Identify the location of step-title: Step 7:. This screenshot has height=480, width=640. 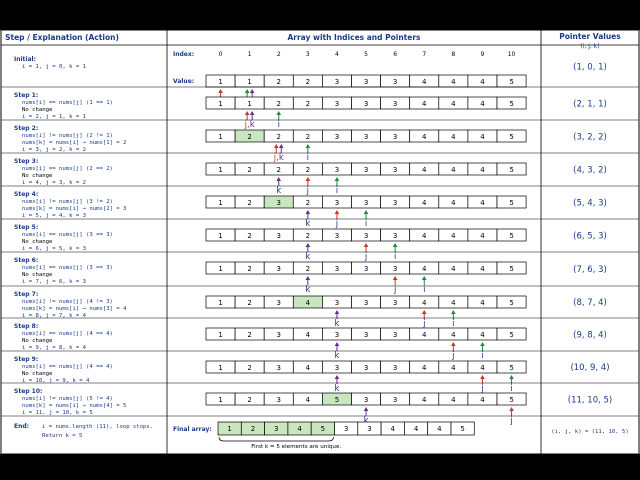
(26, 294).